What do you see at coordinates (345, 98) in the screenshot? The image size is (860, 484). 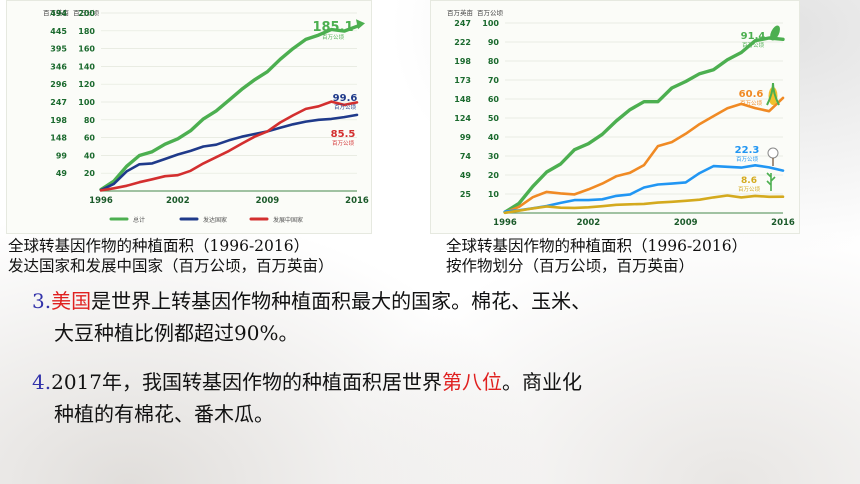 I see `end-label-value: 99.6` at bounding box center [345, 98].